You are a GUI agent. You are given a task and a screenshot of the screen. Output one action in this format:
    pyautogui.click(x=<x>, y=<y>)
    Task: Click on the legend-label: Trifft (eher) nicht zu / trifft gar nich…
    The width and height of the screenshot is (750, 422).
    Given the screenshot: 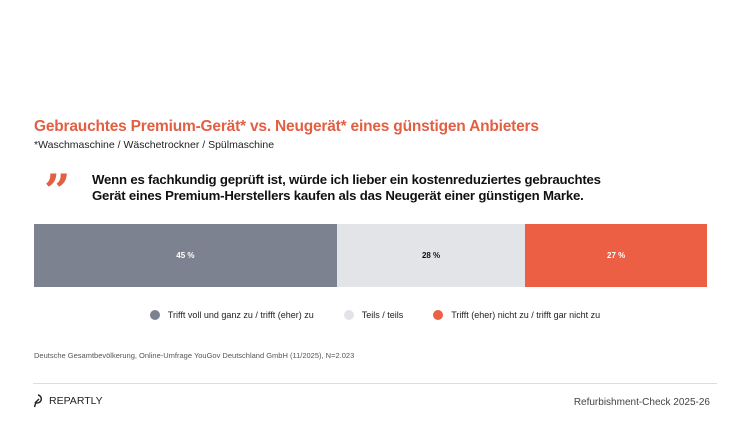 What is the action you would take?
    pyautogui.click(x=526, y=315)
    